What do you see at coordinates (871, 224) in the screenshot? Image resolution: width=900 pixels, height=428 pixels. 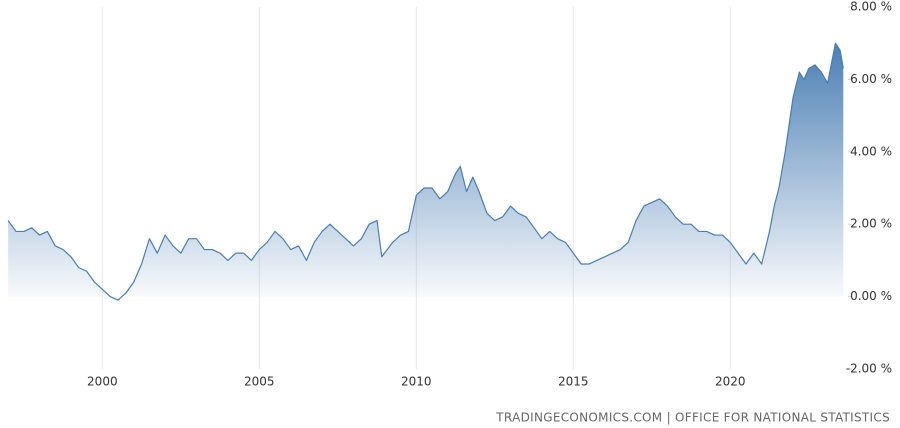 I see `y-tick-label: 2.00 %` at bounding box center [871, 224].